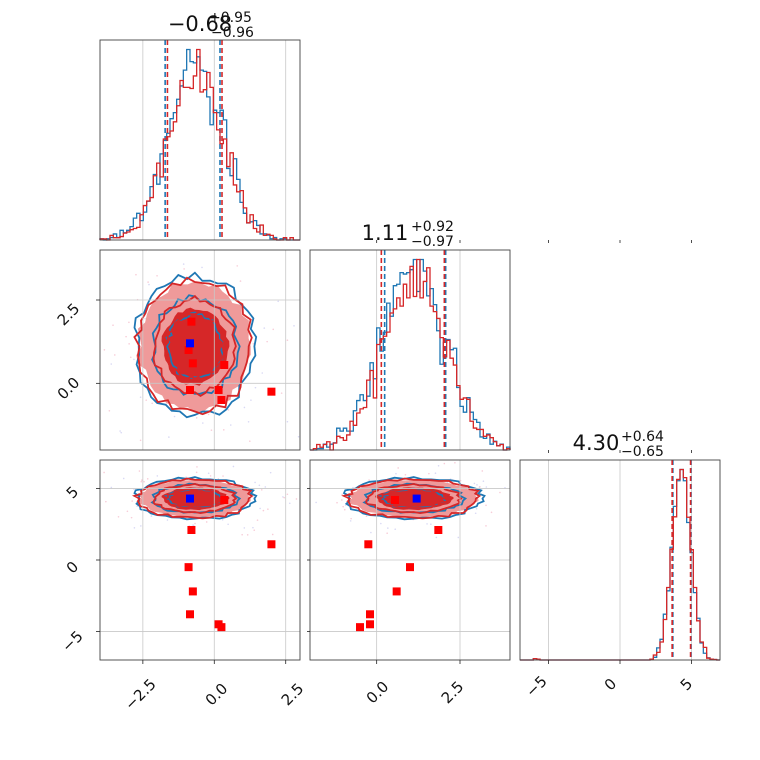 This screenshot has width=760, height=760. What do you see at coordinates (200, 560) in the screenshot?
I see `panel-content` at bounding box center [200, 560].